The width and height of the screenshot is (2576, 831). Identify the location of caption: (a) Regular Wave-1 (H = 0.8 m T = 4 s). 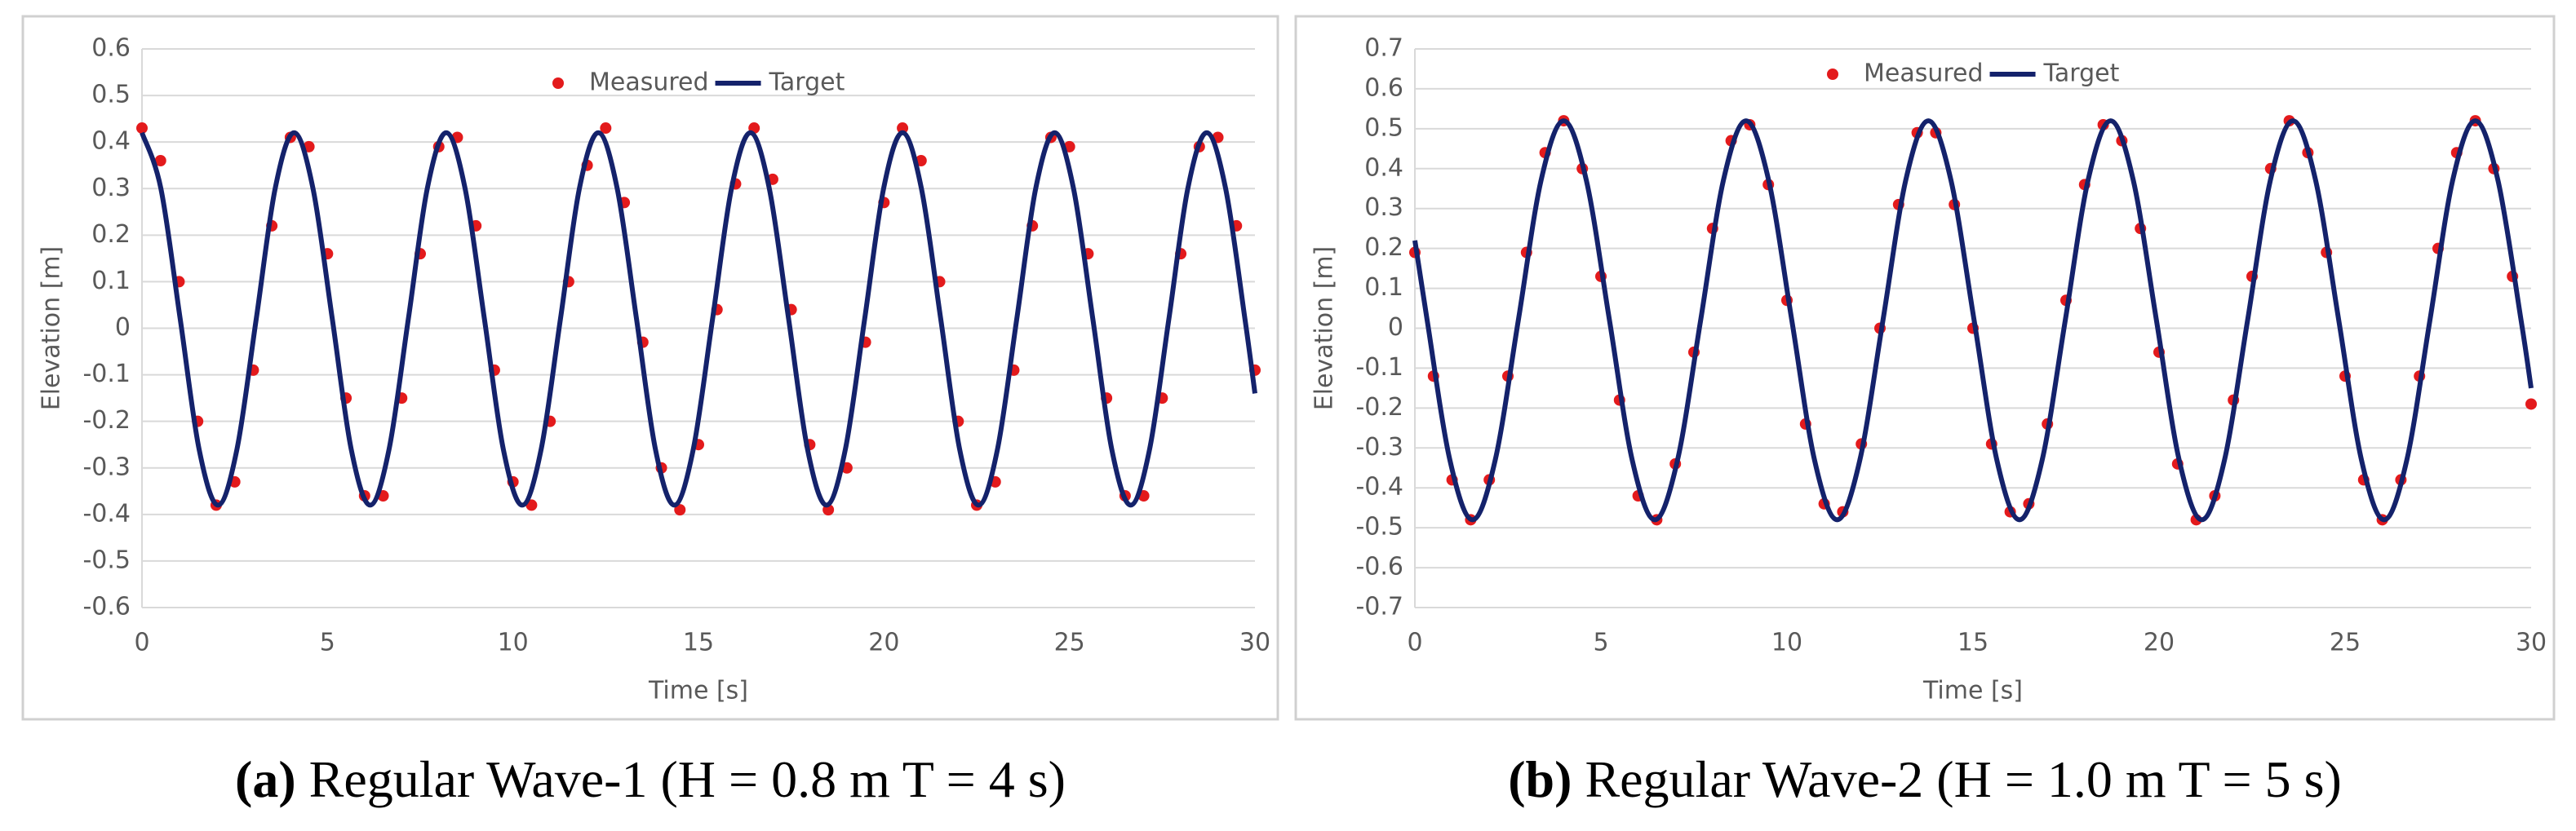
(650, 779).